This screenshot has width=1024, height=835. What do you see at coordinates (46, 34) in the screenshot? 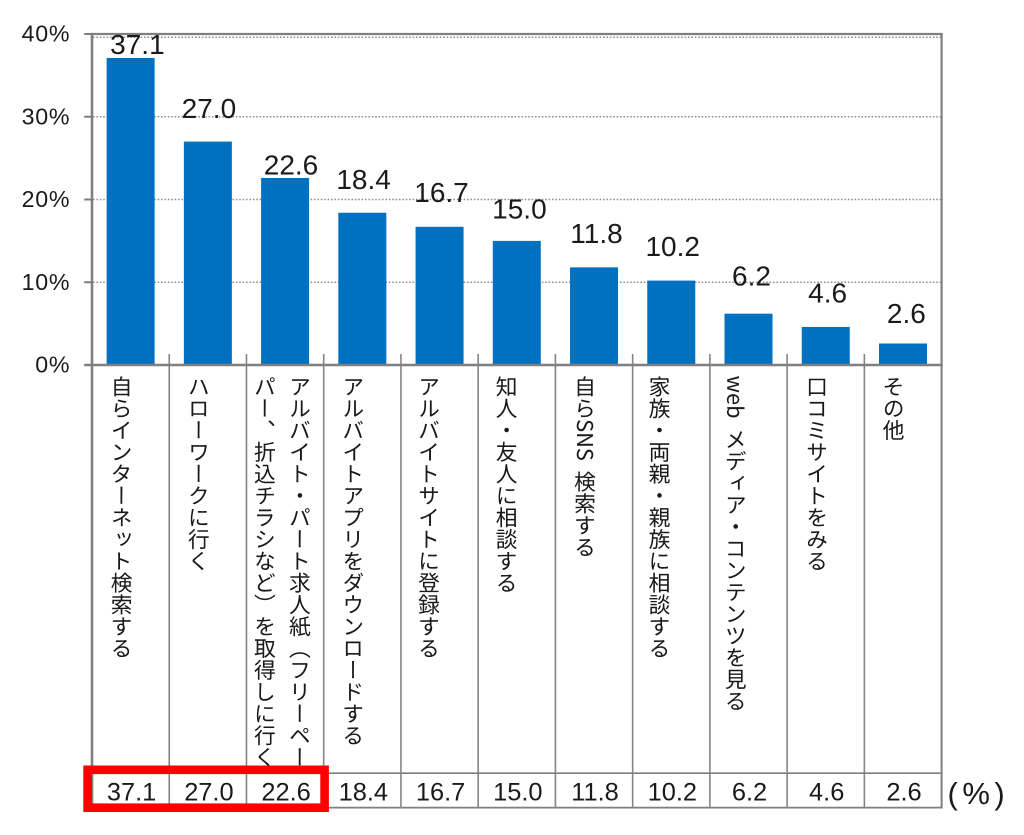
I see `svg-text: 40%` at bounding box center [46, 34].